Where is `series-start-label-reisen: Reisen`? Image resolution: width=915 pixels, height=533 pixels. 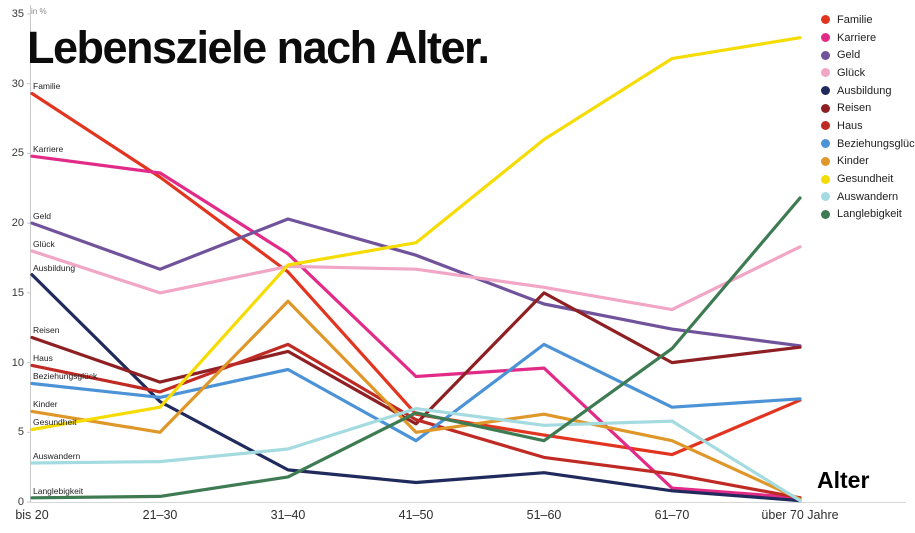
series-start-label-reisen: Reisen is located at coordinates (46, 330).